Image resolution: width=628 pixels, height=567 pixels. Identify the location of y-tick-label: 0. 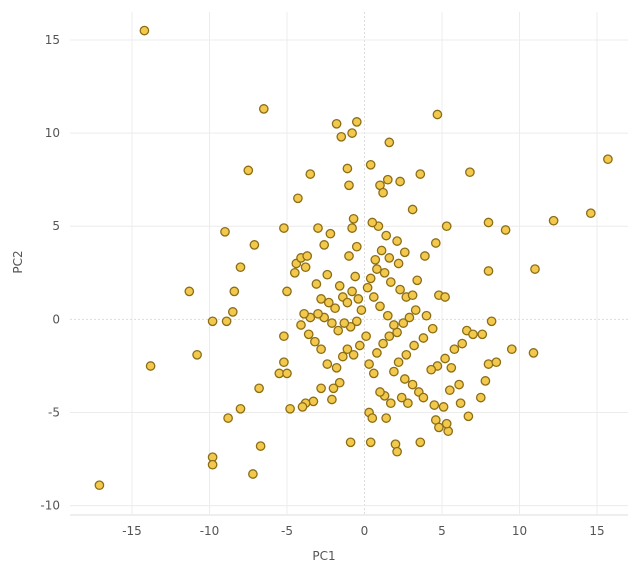
(56, 319).